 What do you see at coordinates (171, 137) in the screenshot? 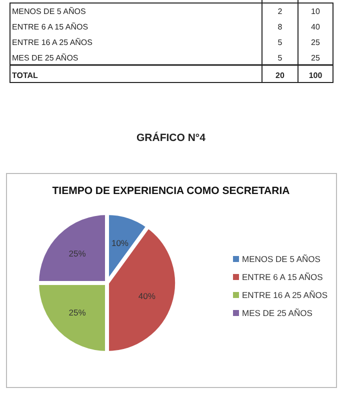
I see `text: GRÁFICO N°4` at bounding box center [171, 137].